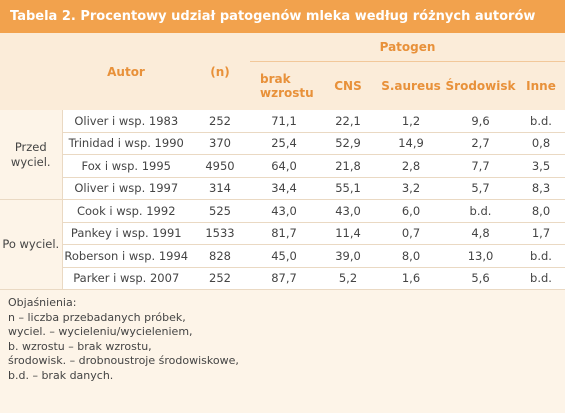  I want to click on value-cell: 7,7, so click(480, 166).